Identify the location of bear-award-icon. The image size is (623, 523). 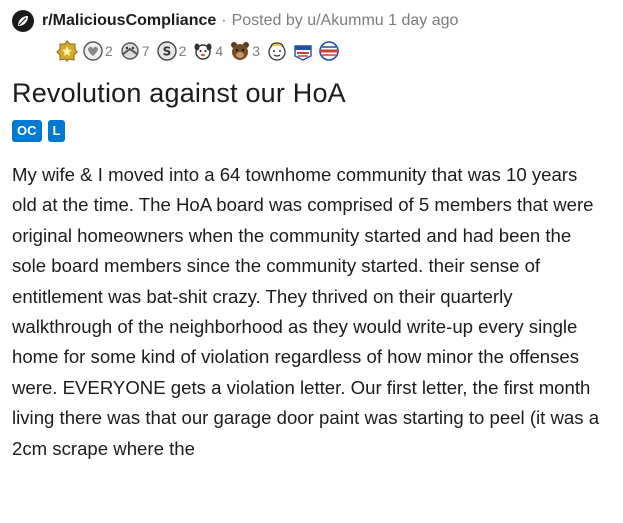
(240, 51).